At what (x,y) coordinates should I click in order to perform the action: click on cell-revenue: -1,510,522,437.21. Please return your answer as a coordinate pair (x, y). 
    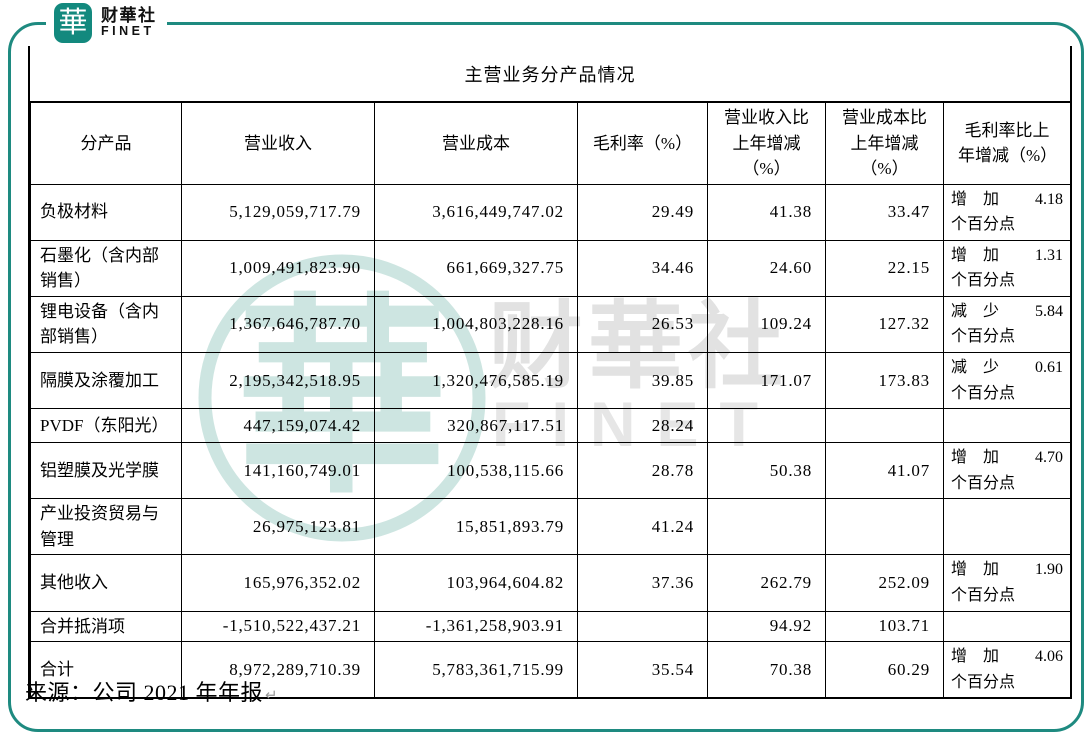
    Looking at the image, I should click on (278, 626).